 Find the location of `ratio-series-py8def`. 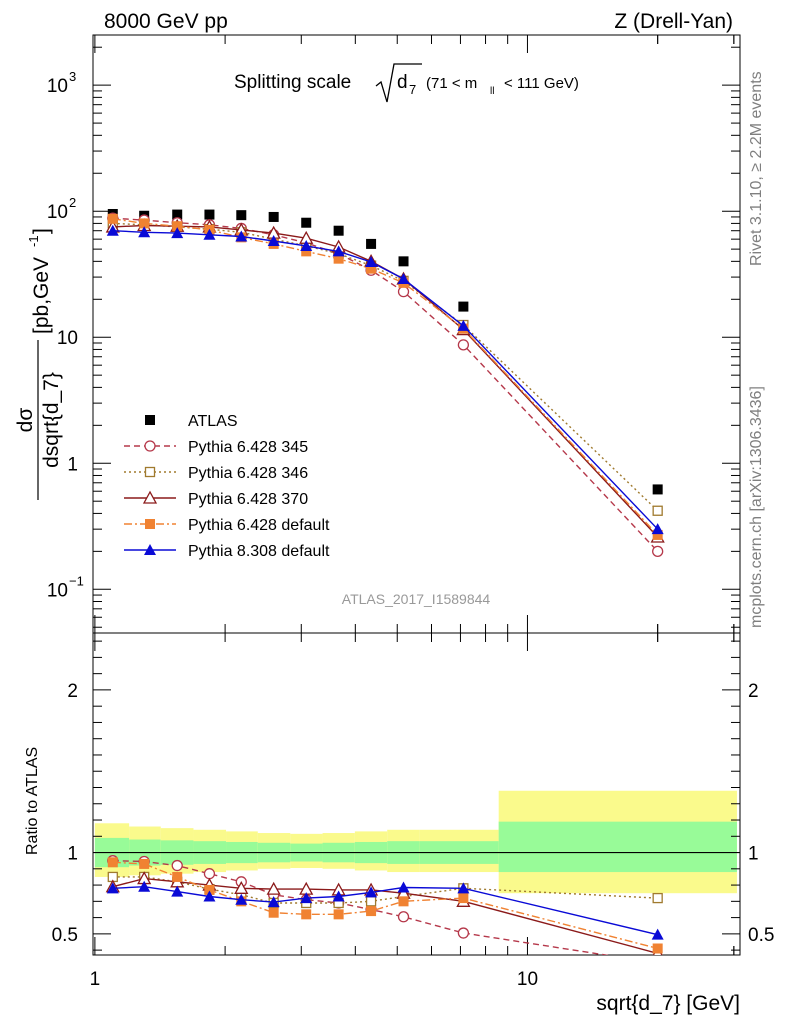

ratio-series-py8def is located at coordinates (385, 910).